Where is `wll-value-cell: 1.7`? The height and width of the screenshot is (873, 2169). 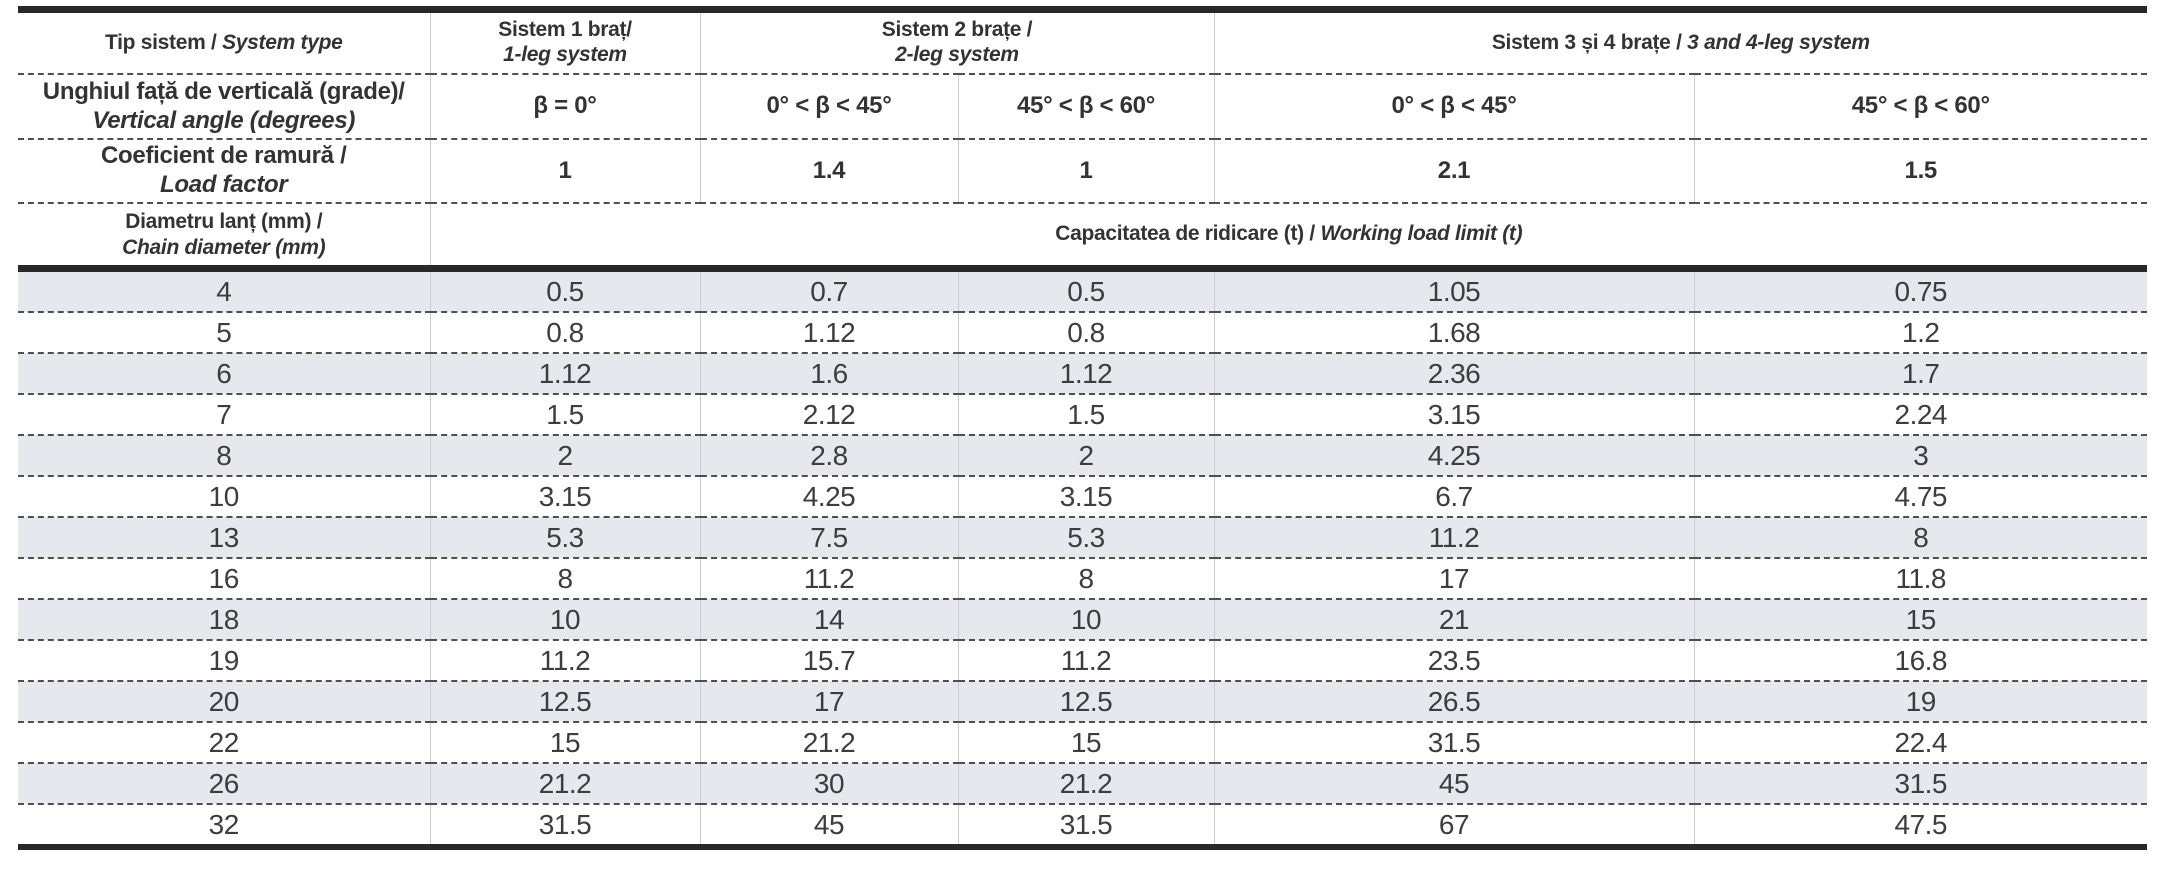 wll-value-cell: 1.7 is located at coordinates (1920, 373).